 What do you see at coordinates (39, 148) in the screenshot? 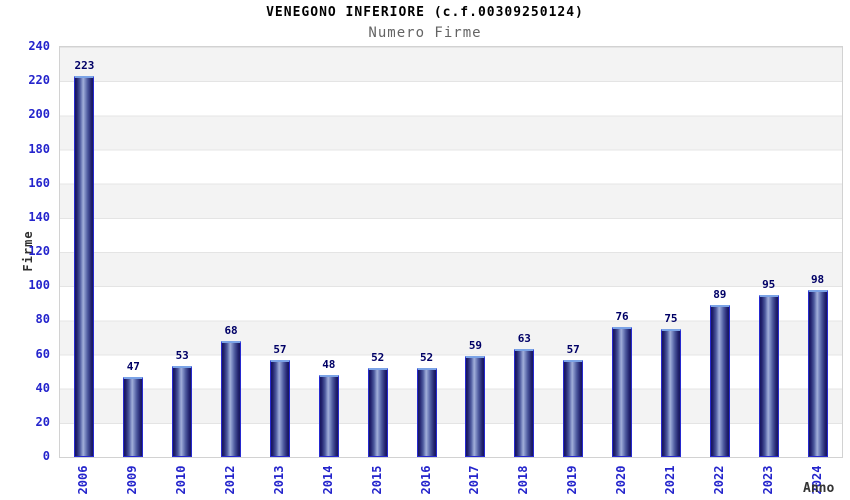
I see `y-tick-label: 180` at bounding box center [39, 148].